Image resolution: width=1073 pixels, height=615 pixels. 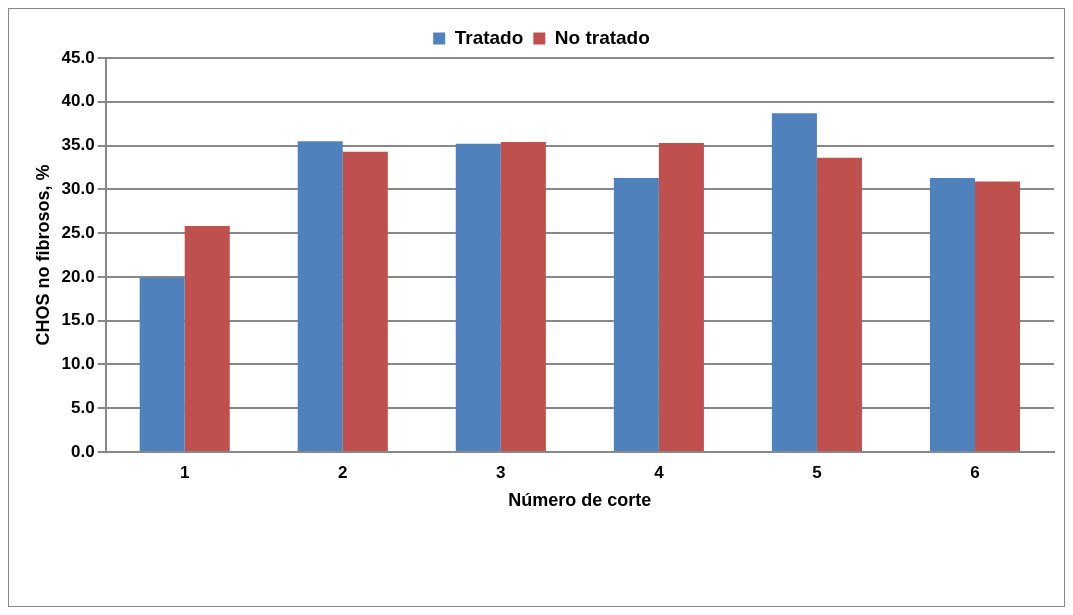 What do you see at coordinates (78, 145) in the screenshot?
I see `y-tick-label: 35.0` at bounding box center [78, 145].